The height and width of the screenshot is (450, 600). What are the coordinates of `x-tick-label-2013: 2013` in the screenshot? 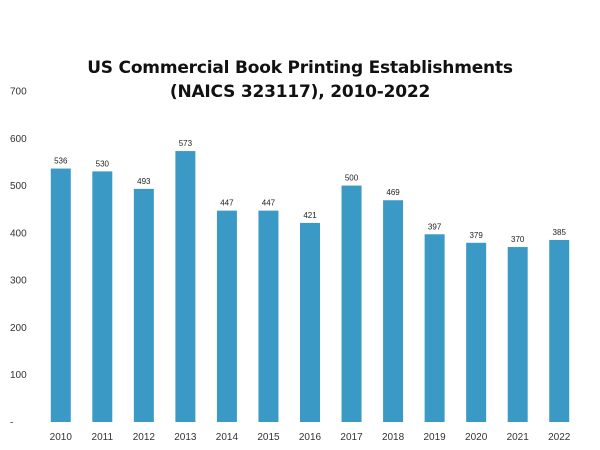 It's located at (185, 437).